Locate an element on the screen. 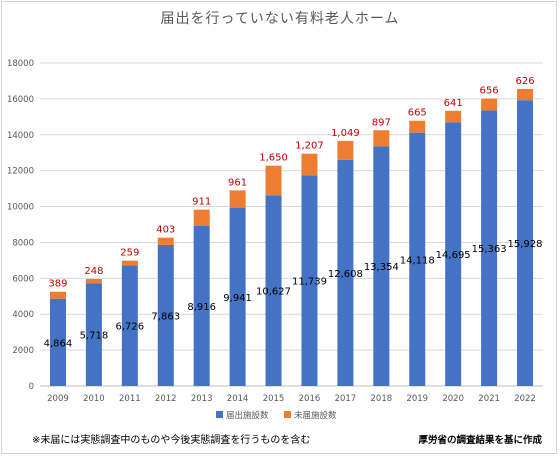 The width and height of the screenshot is (560, 457). legend-label-unreported: 未届施設数 is located at coordinates (315, 415).